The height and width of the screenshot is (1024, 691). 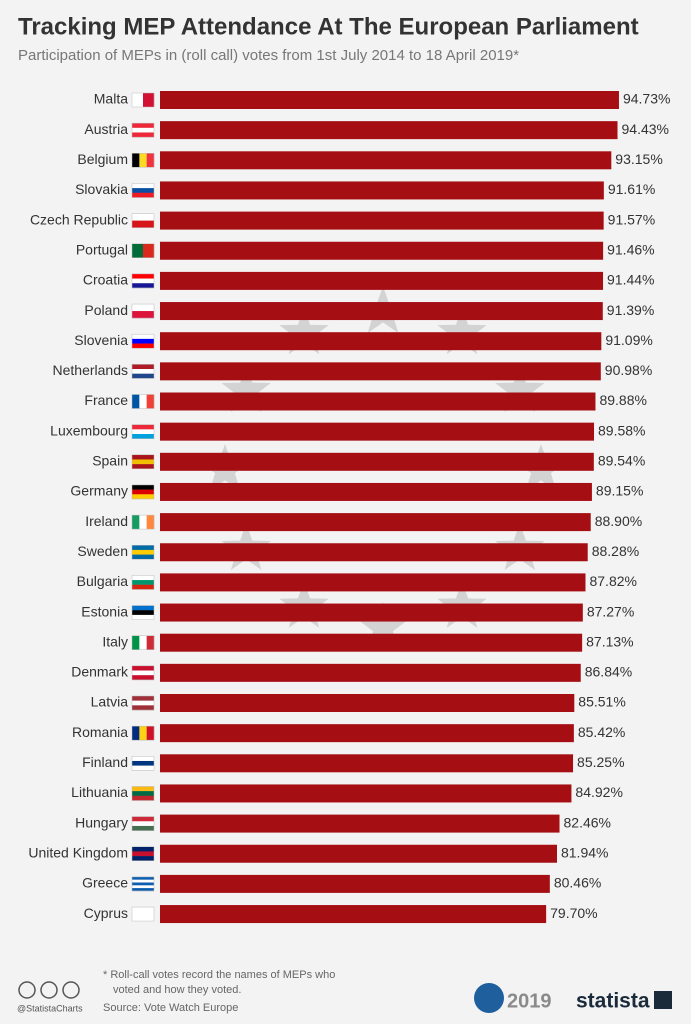 I want to click on category-label: Austria, so click(x=106, y=129).